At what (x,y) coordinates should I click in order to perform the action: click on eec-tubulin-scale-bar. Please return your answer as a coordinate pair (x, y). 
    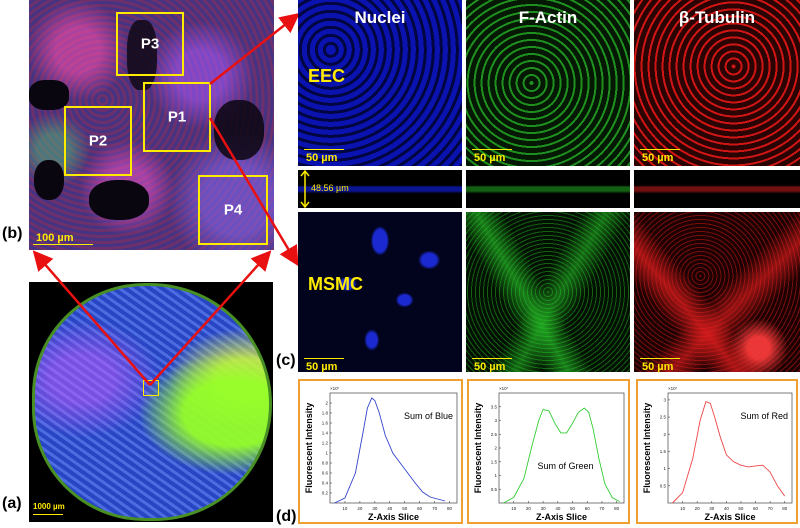
    Looking at the image, I should click on (660, 149).